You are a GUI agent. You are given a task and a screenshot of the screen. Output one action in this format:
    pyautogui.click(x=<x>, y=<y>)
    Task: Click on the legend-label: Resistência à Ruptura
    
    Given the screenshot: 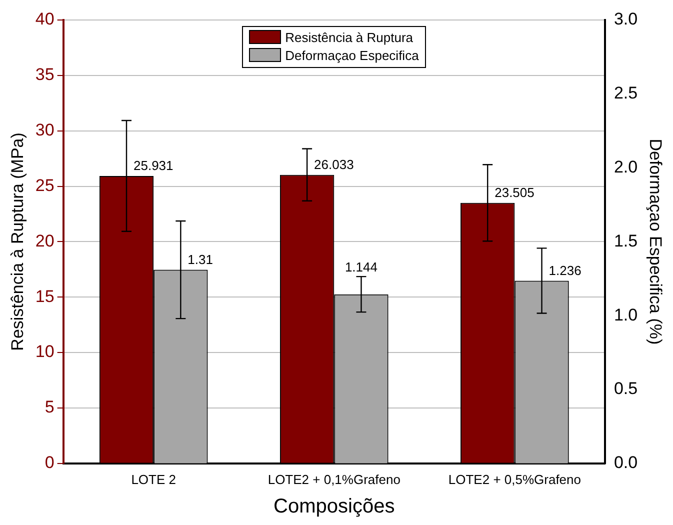 What is the action you would take?
    pyautogui.click(x=349, y=37)
    